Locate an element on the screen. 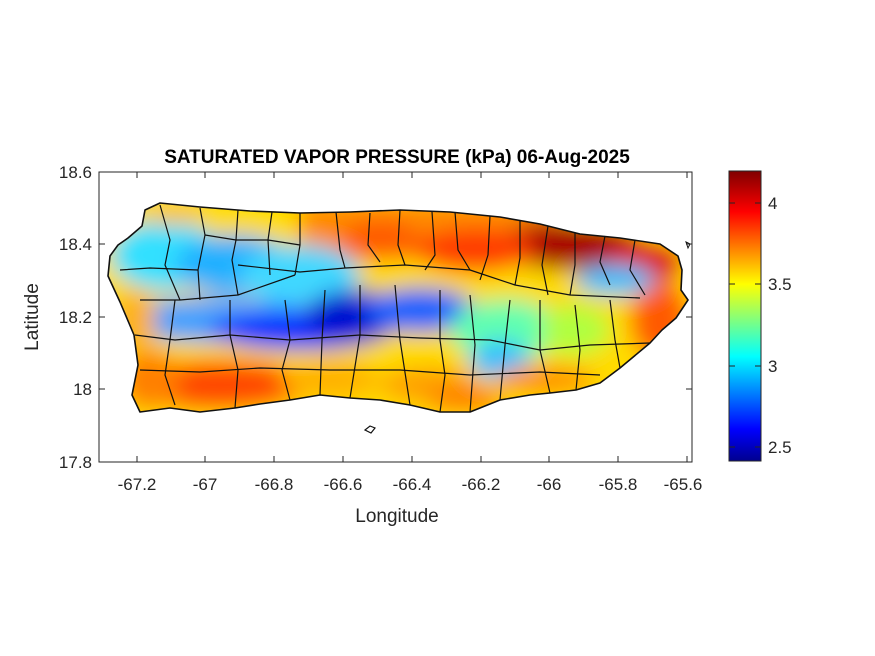  y-tick-label: 18.4 is located at coordinates (75, 244).